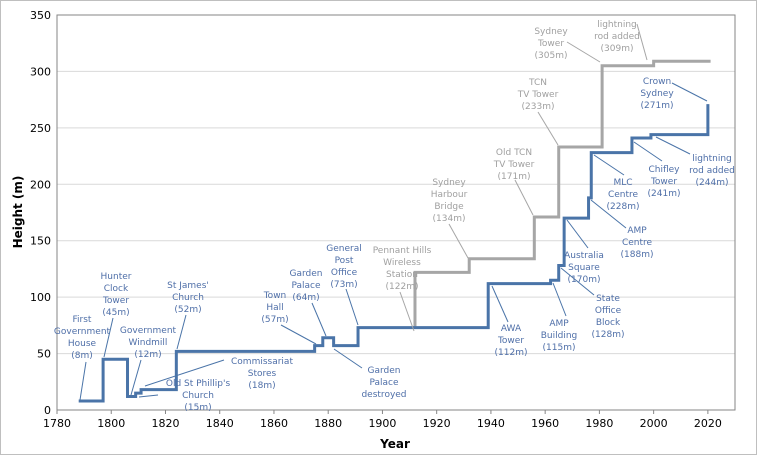  I want to click on x-tick-label: 2020, so click(708, 423).